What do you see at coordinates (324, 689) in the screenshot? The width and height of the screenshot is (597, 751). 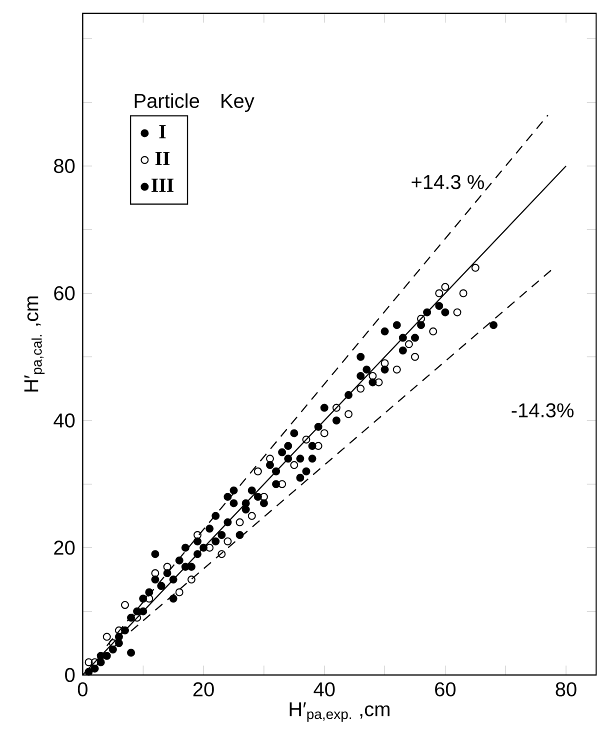 I see `x-tick-label: 40` at bounding box center [324, 689].